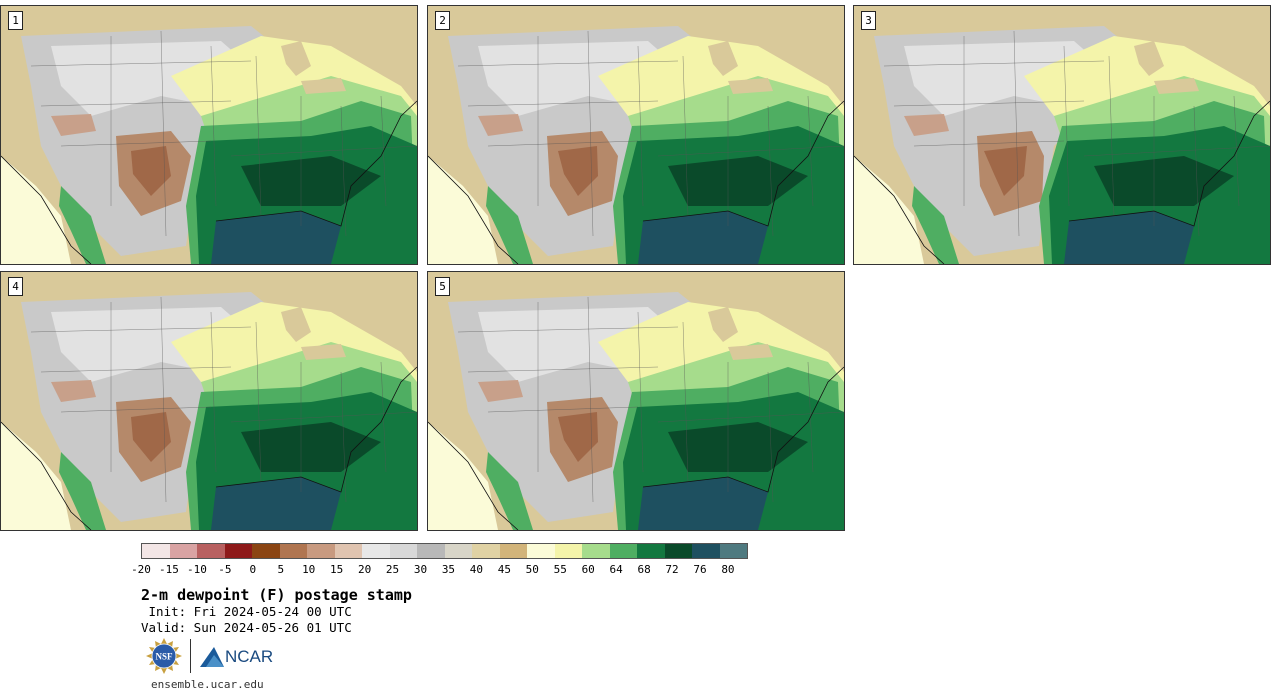 The height and width of the screenshot is (696, 1280). What do you see at coordinates (207, 684) in the screenshot?
I see `website-url: ensemble.ucar.edu` at bounding box center [207, 684].